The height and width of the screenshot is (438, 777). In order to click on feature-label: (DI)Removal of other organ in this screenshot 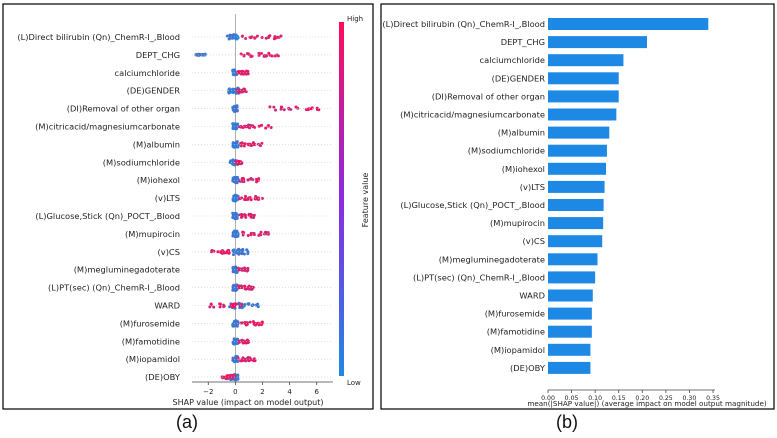, I will do `click(123, 109)`.